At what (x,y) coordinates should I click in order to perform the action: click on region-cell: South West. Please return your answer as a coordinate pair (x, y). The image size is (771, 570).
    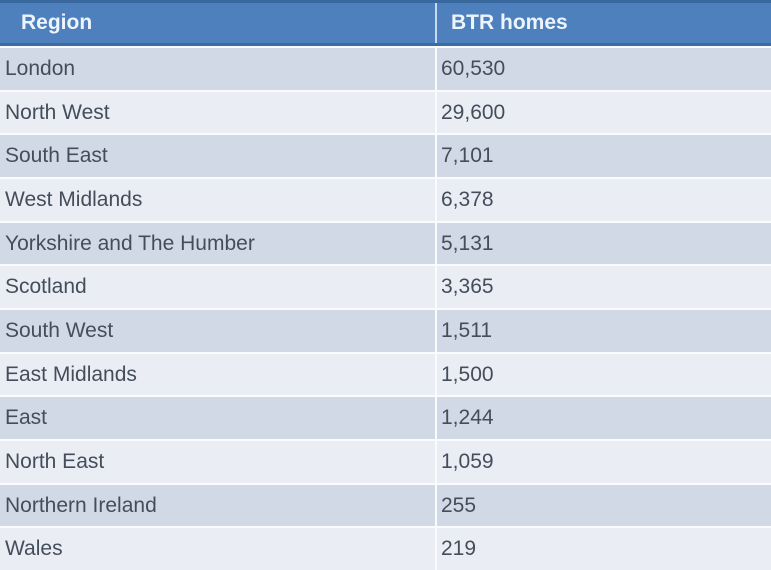
    Looking at the image, I should click on (59, 330).